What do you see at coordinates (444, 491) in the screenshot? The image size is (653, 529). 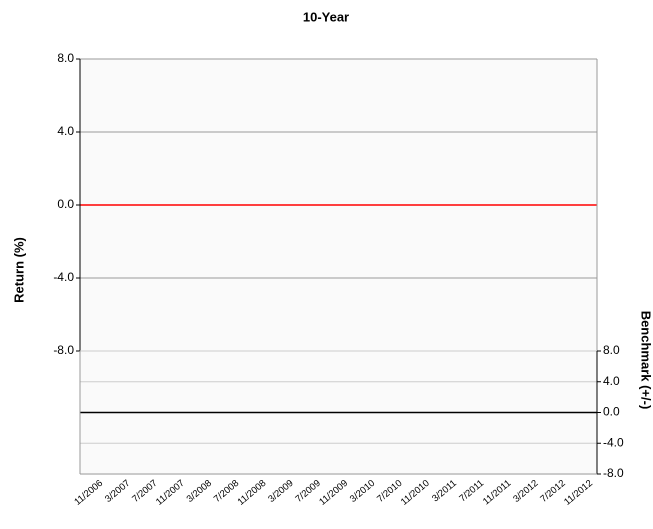 I see `x-tick-label: 3/2011` at bounding box center [444, 491].